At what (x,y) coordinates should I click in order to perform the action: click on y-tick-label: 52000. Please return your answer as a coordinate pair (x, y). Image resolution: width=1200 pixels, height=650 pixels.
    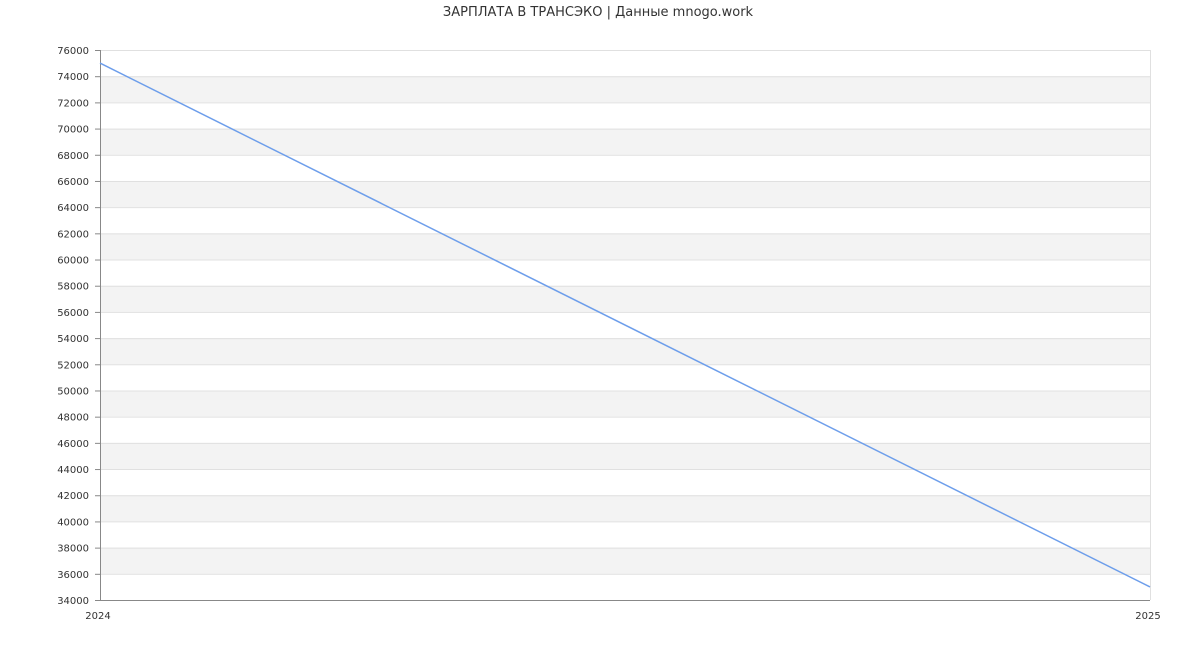
    Looking at the image, I should click on (73, 365).